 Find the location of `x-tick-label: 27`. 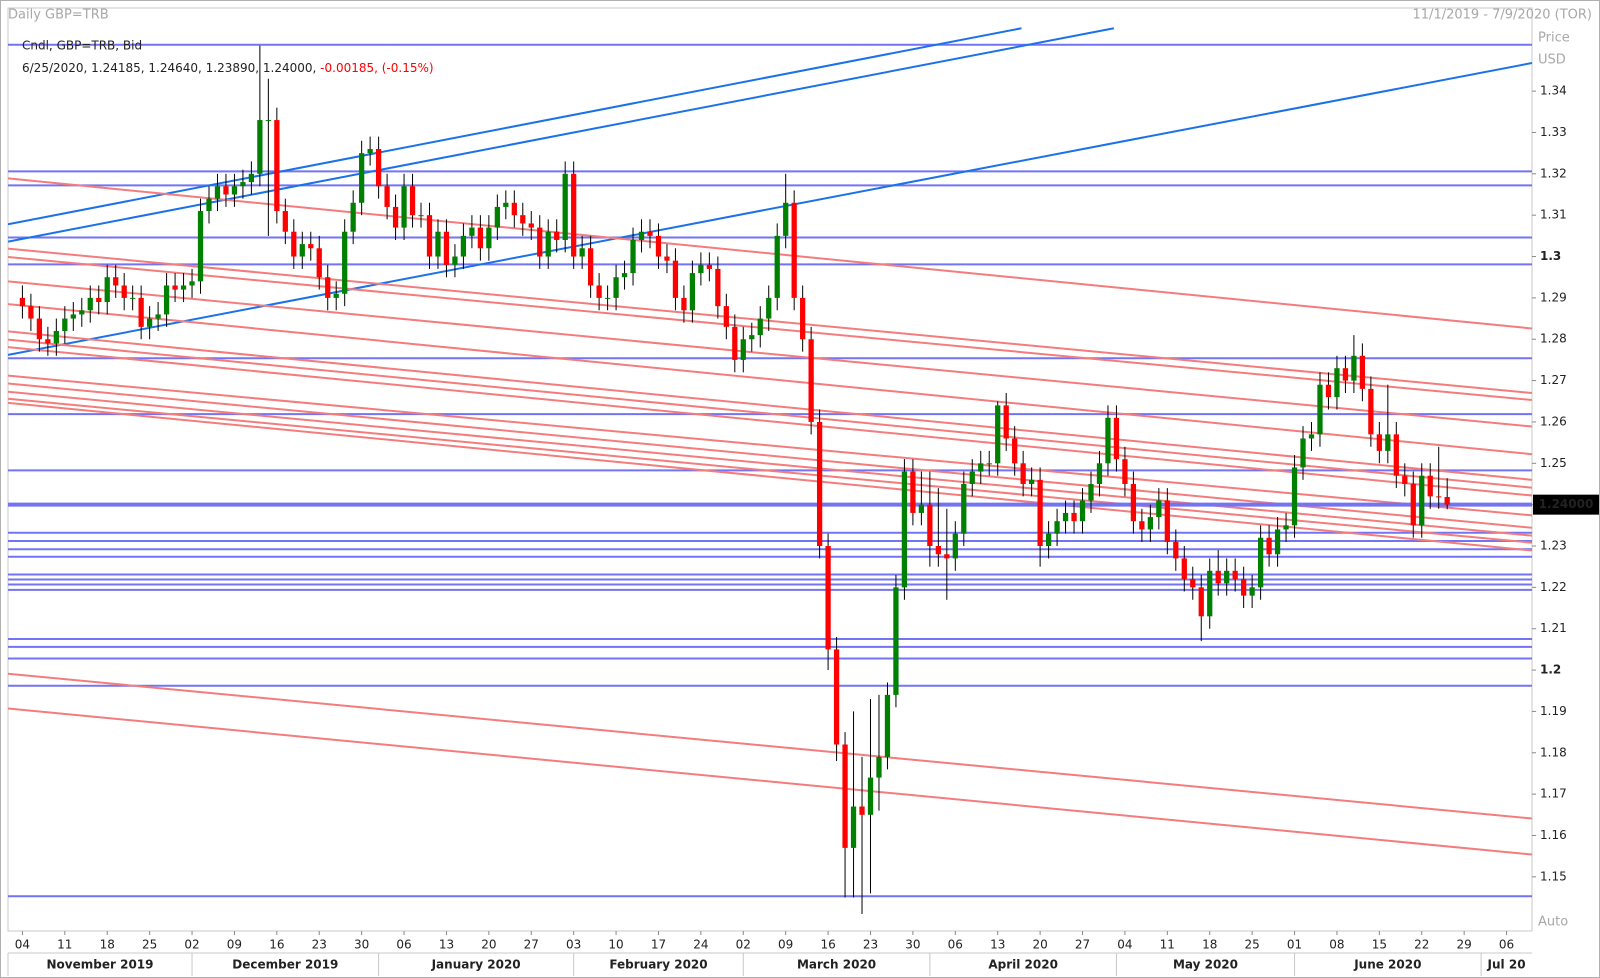

x-tick-label: 27 is located at coordinates (1082, 945).